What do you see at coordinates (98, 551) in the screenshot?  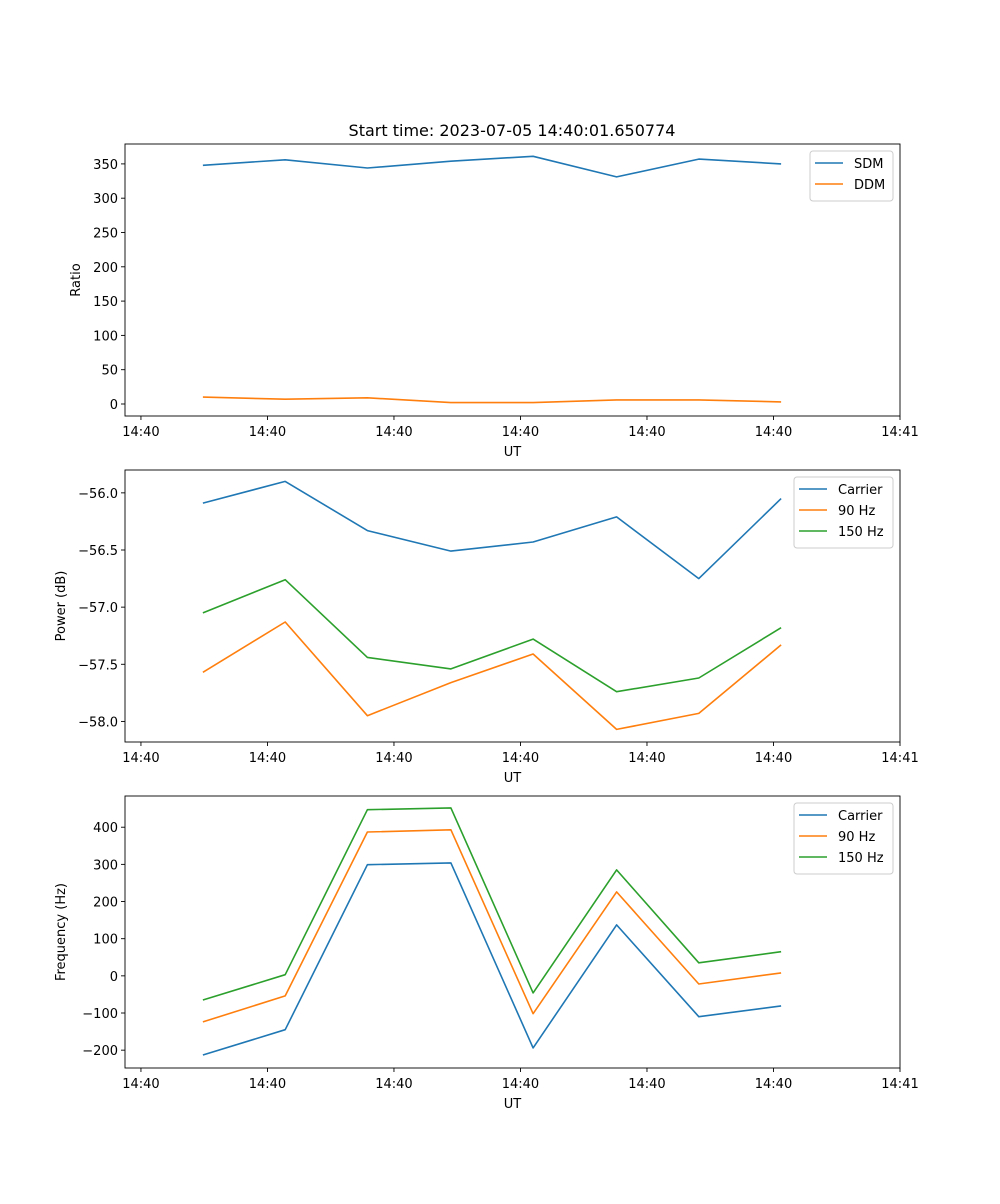 I see `y-tick-label: −56.5` at bounding box center [98, 551].